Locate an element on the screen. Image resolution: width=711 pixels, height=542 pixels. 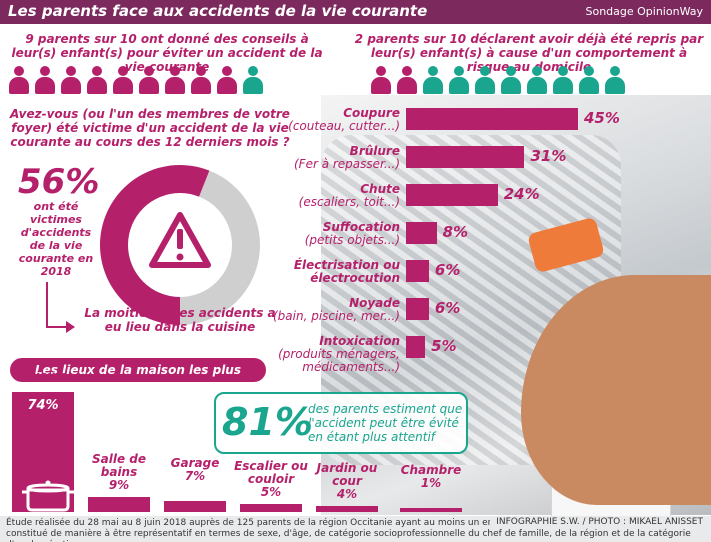
accident-name: Intoxication is located at coordinates (359, 341).